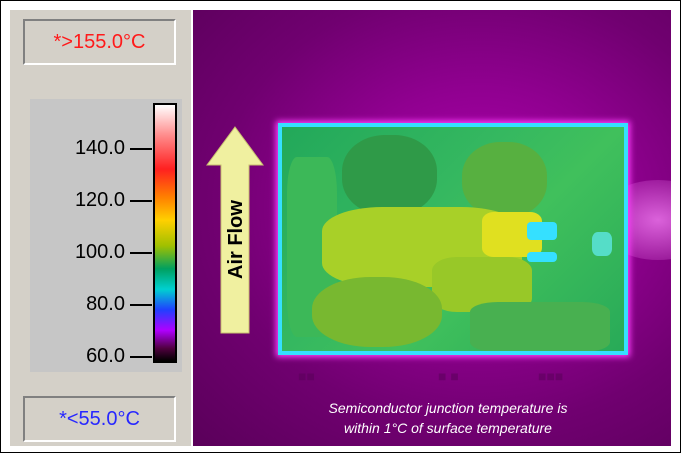 This screenshot has height=453, width=681. What do you see at coordinates (551, 376) in the screenshot?
I see `board-silkscreen: ■■■` at bounding box center [551, 376].